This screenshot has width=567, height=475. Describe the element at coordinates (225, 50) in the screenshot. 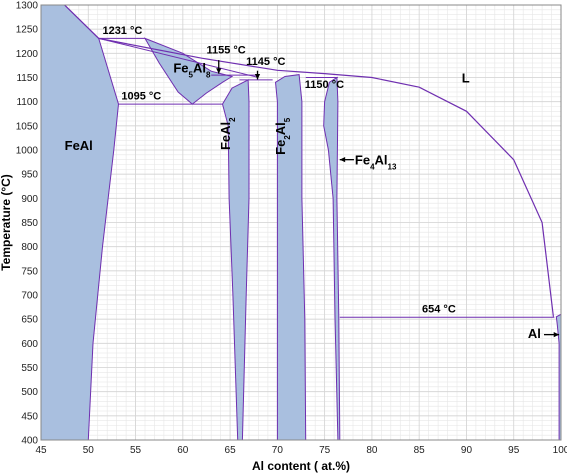

I see `invariant-temperature-label: 1155 °C` at that location.